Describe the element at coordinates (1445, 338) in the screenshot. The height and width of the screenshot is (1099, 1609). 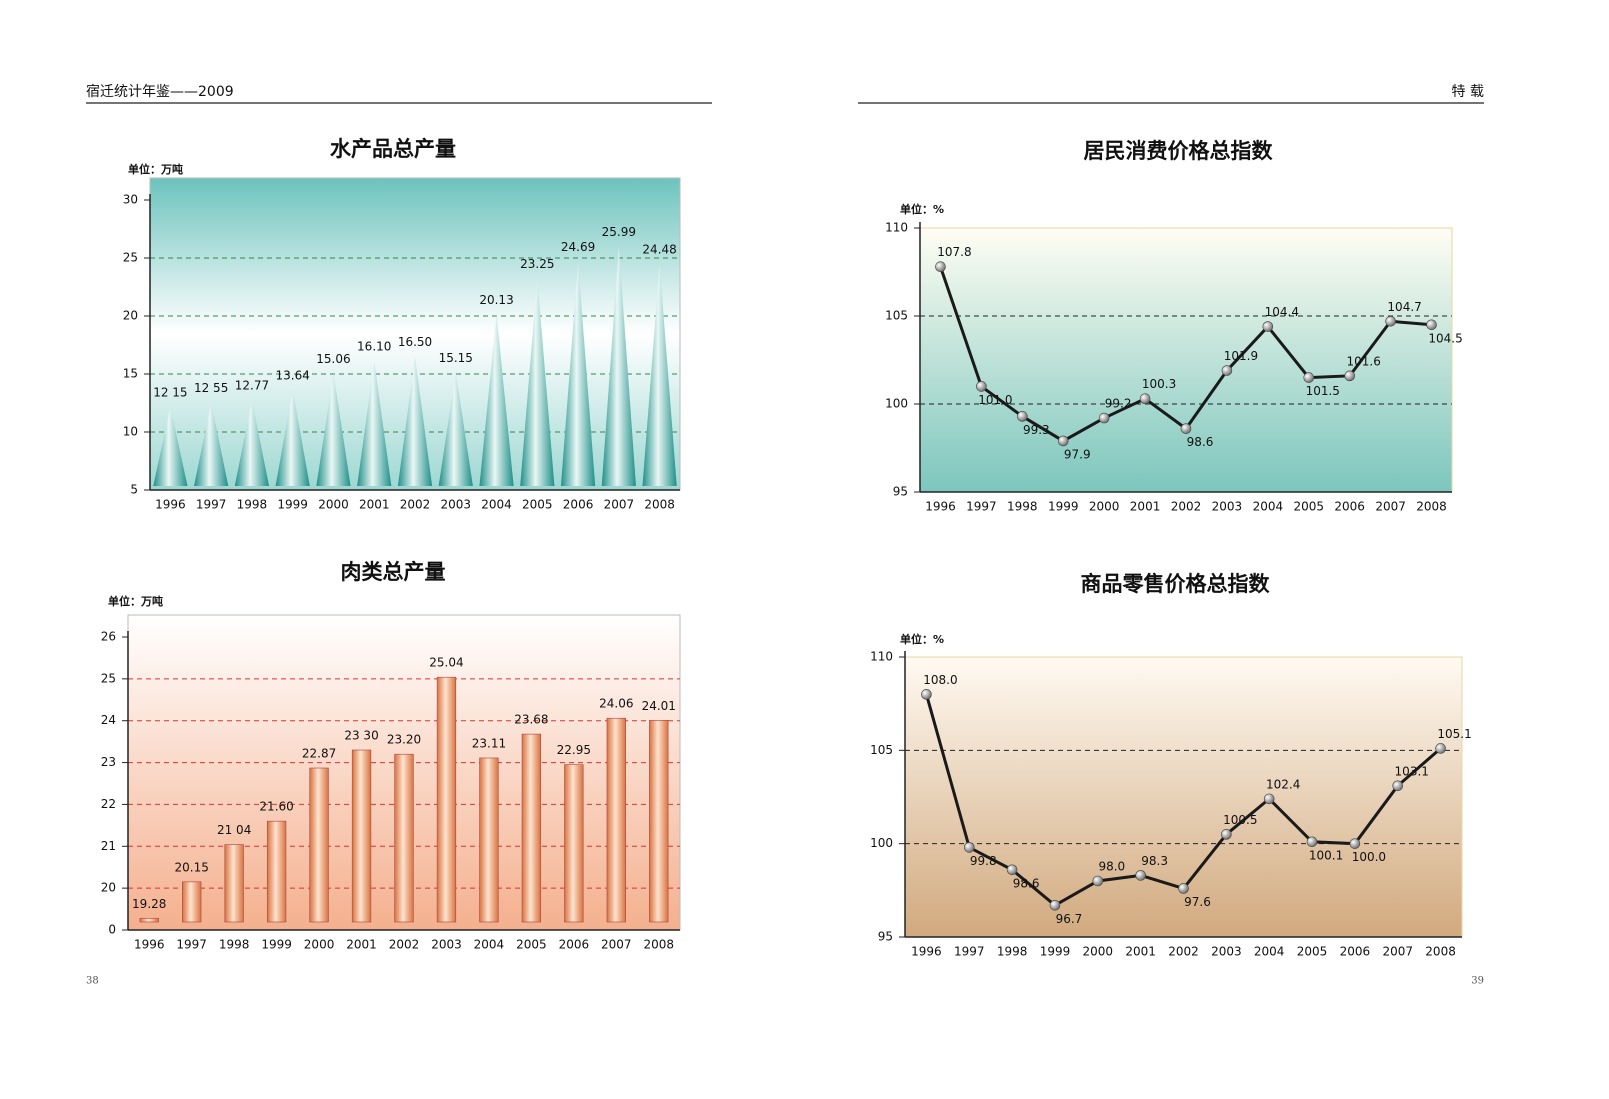
I see `value-label: 104.5` at that location.